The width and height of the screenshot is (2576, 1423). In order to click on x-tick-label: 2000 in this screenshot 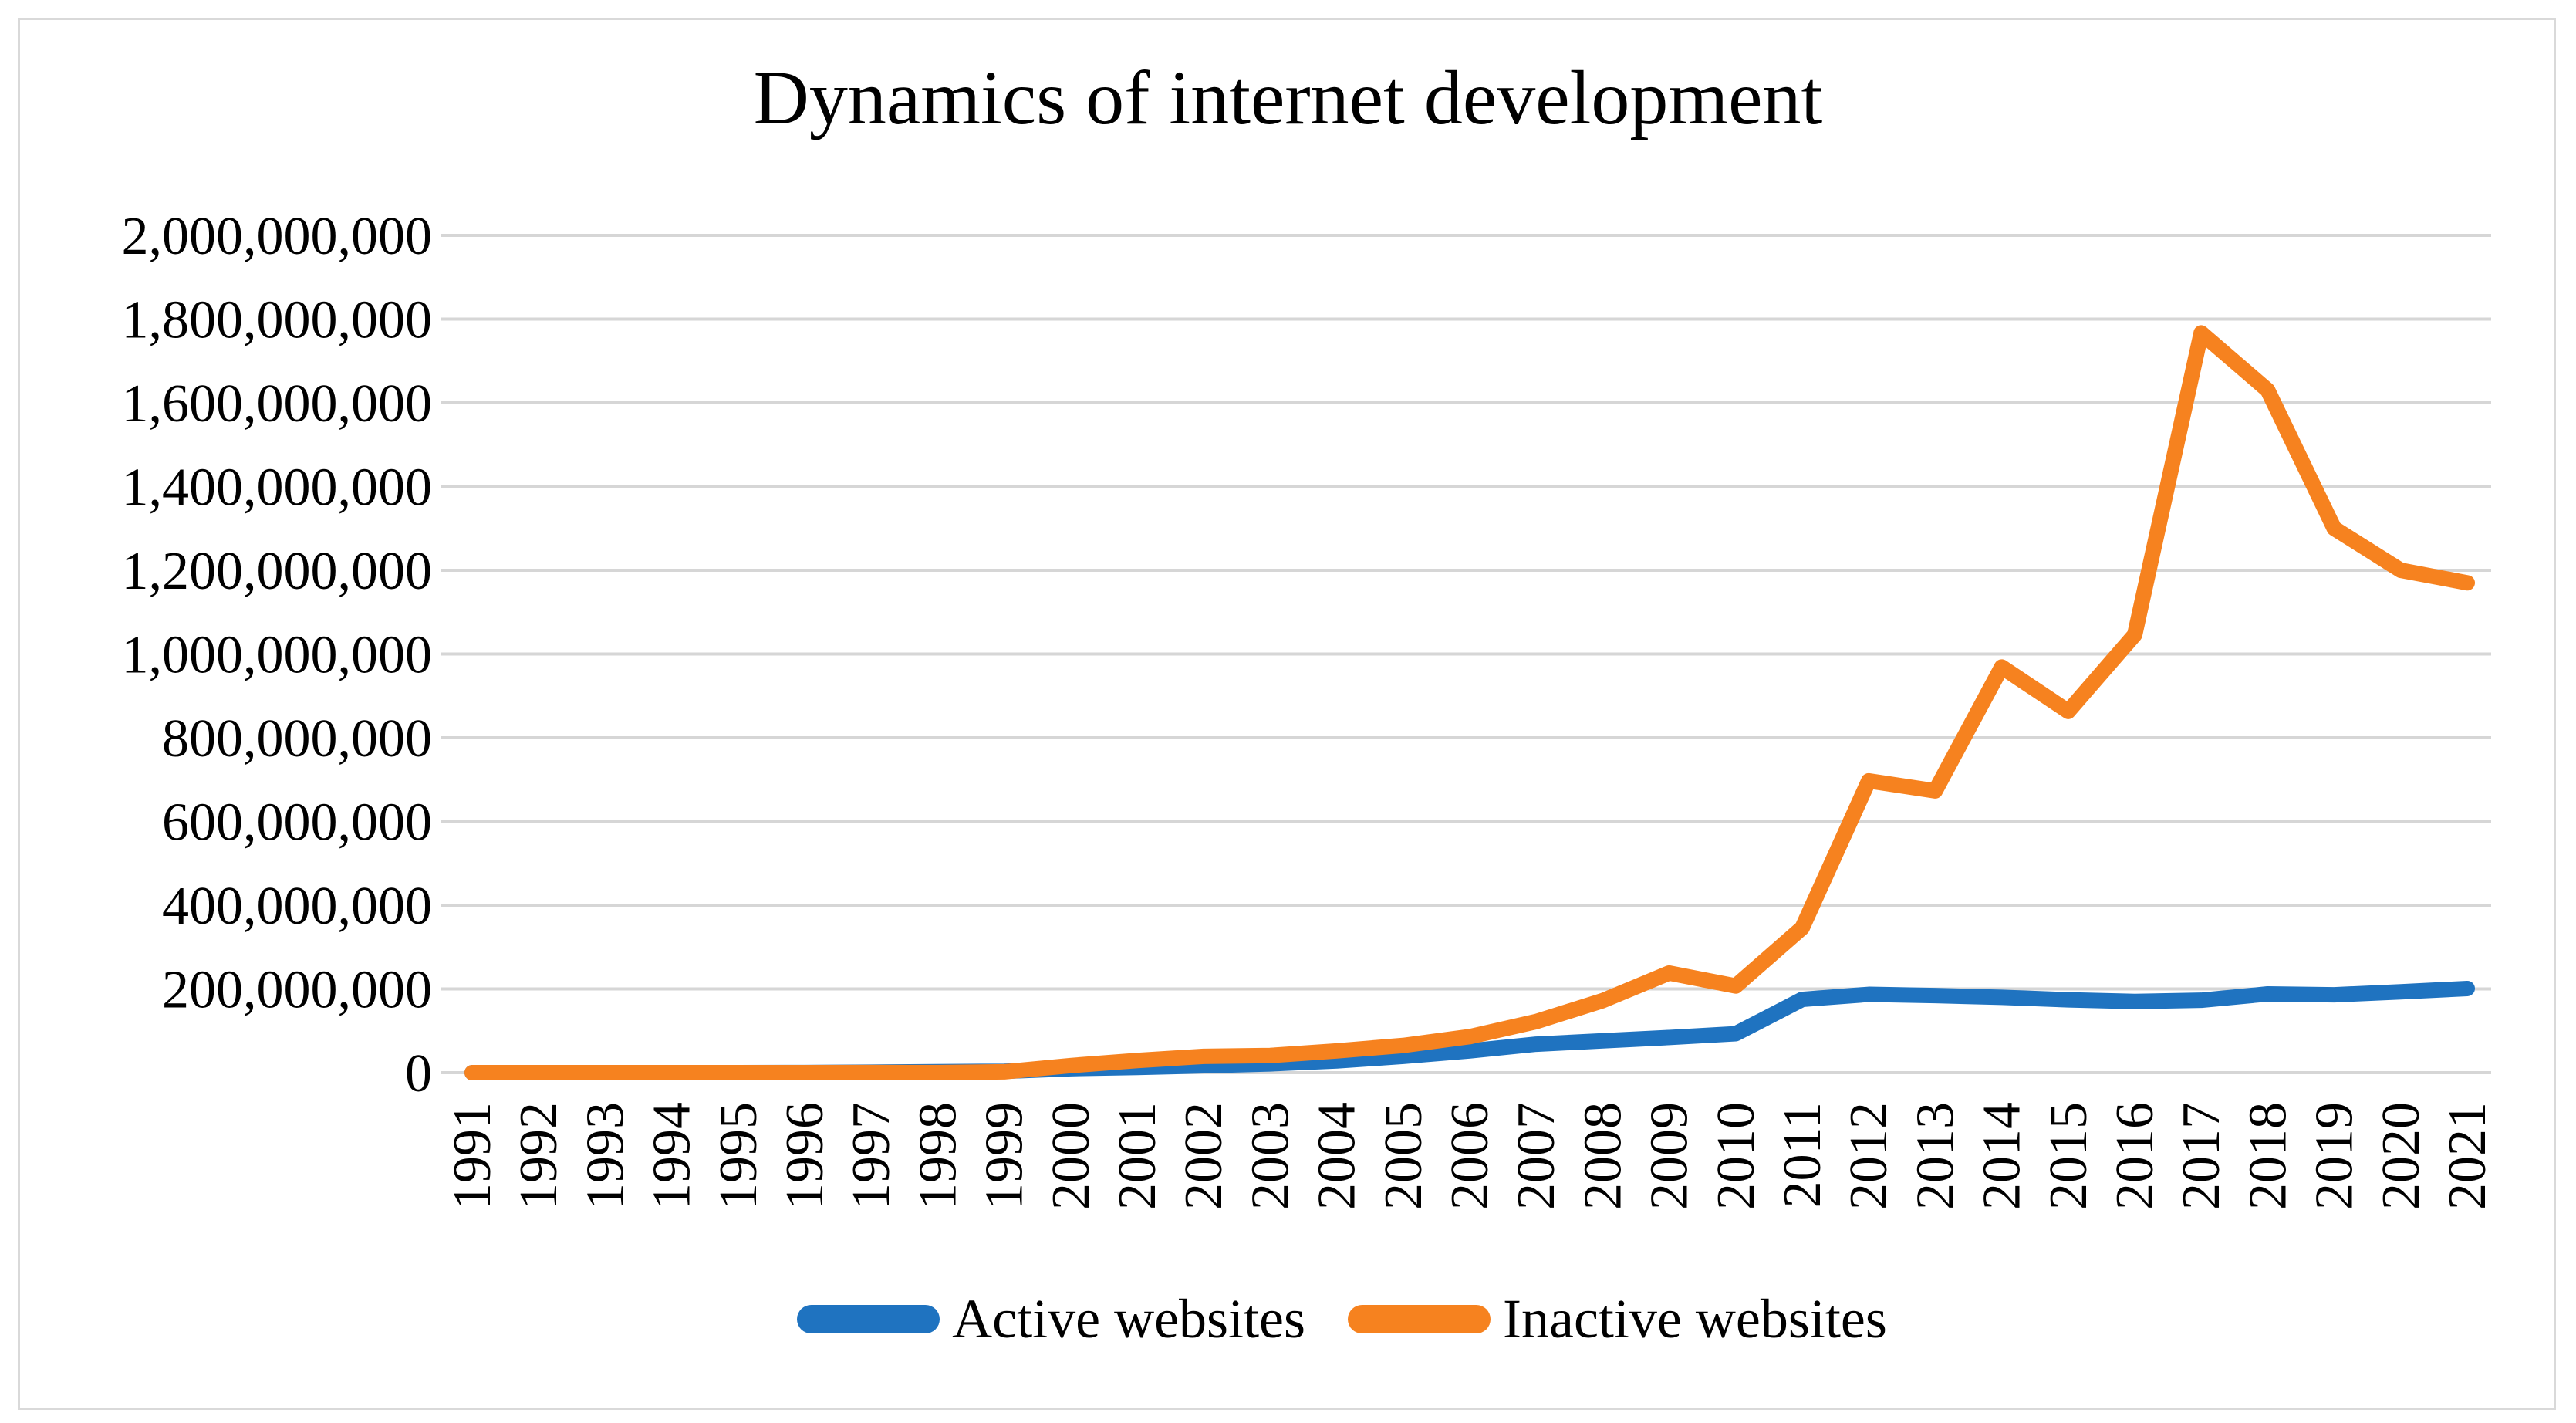, I will do `click(1071, 1156)`.